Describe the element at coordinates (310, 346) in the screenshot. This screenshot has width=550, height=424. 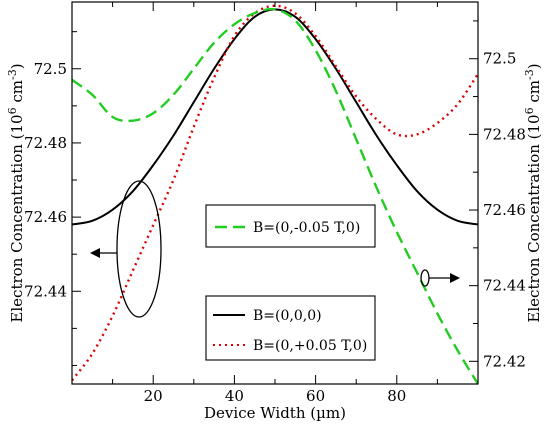
I see `legend-label-red: B=(0,+0.05 T,0)` at that location.